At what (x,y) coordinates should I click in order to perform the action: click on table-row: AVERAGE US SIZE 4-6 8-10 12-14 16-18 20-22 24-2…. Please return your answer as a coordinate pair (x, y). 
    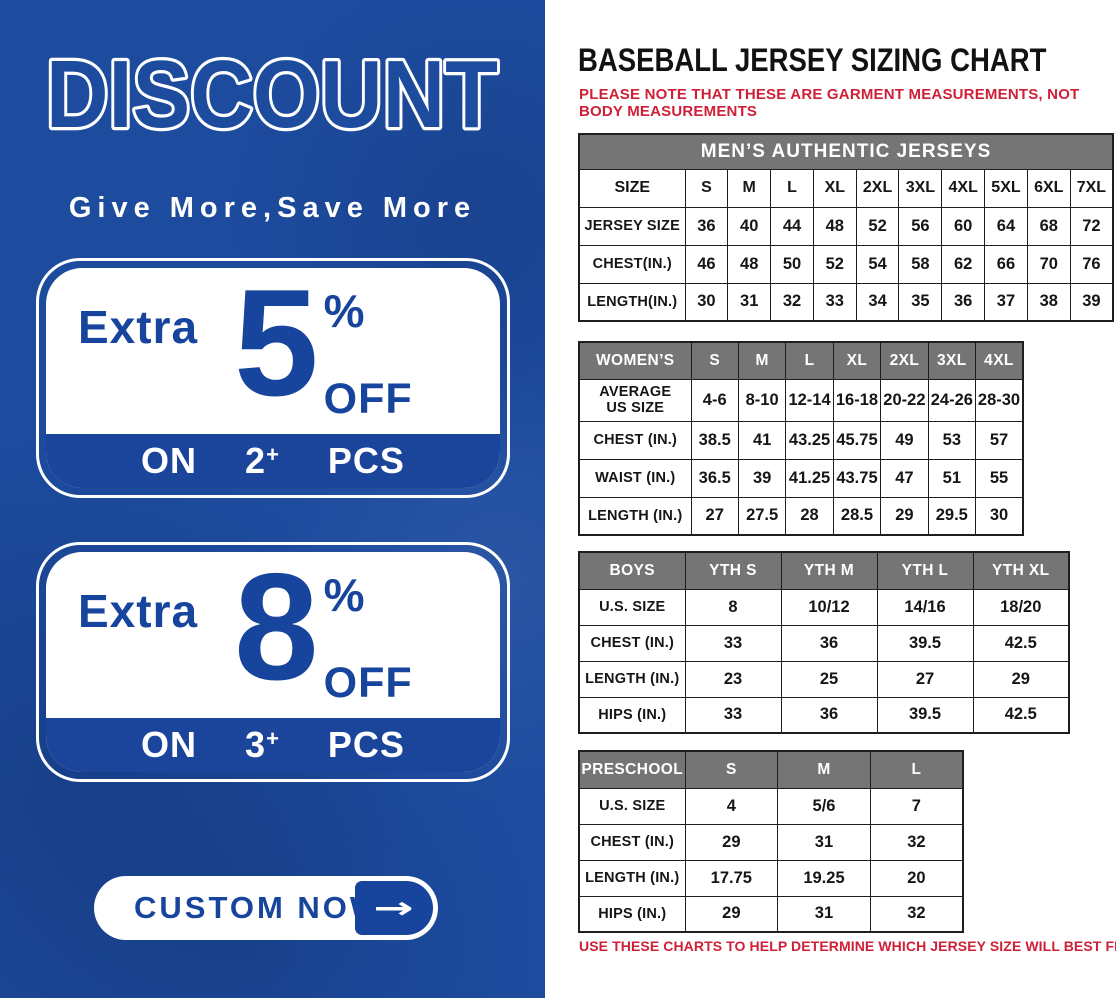
    Looking at the image, I should click on (801, 400).